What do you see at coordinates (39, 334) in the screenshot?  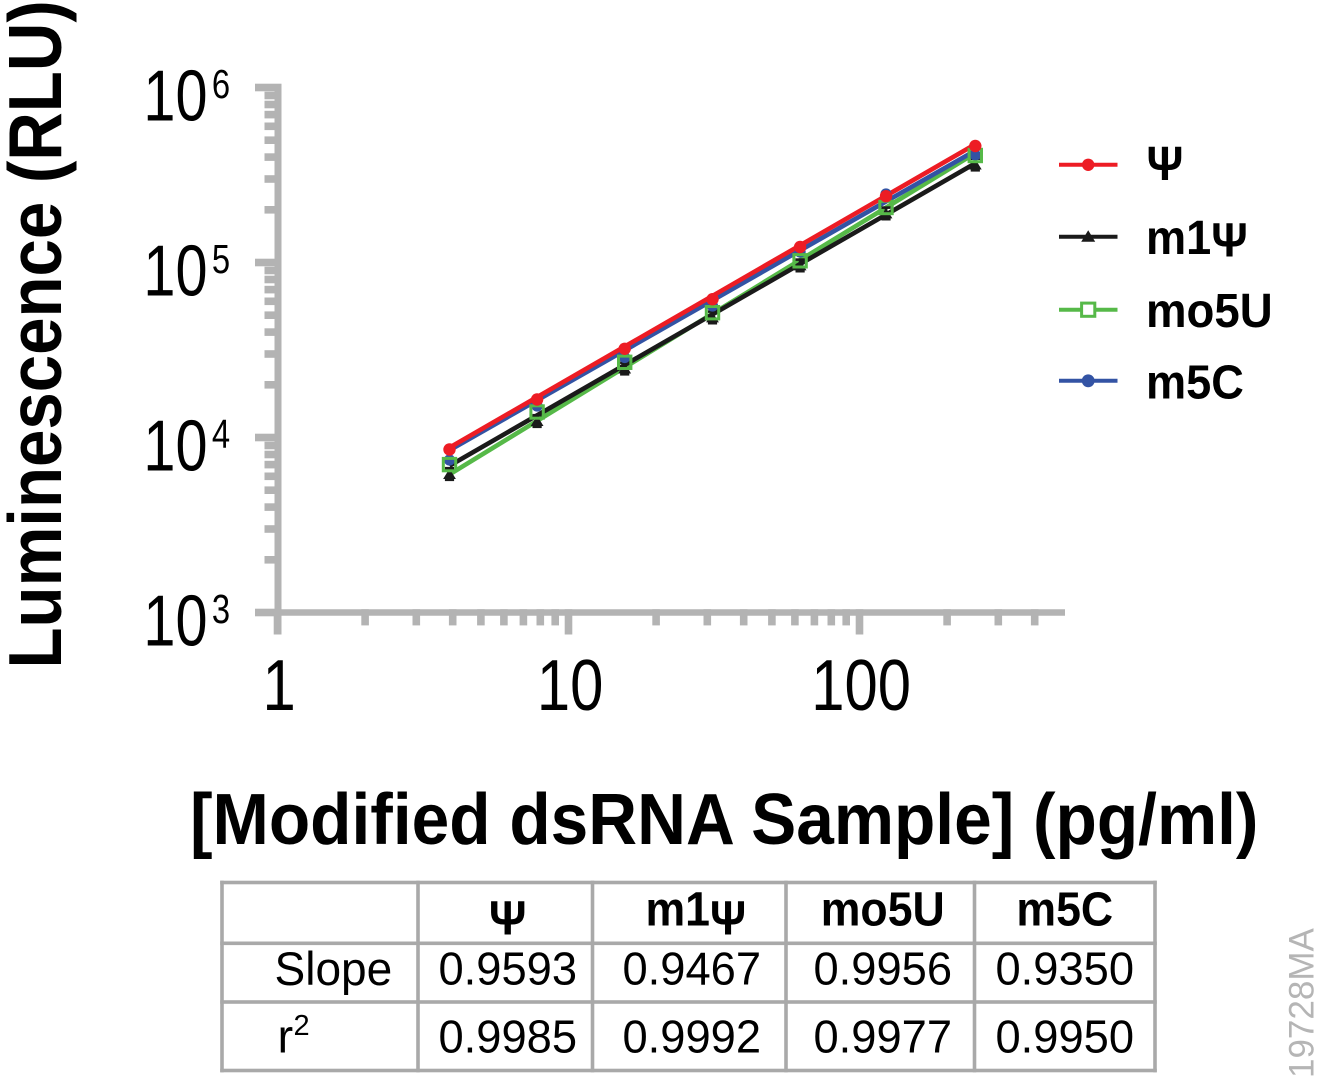 I see `svg-text: Luminescence (RLU)` at bounding box center [39, 334].